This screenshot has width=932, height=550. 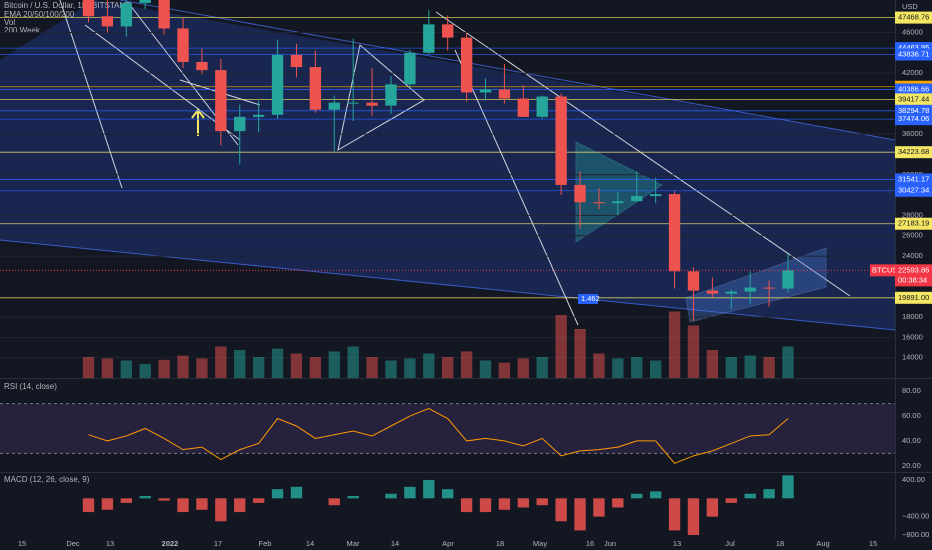 What do you see at coordinates (912, 316) in the screenshot?
I see `y-tick-label: 18000` at bounding box center [912, 316].